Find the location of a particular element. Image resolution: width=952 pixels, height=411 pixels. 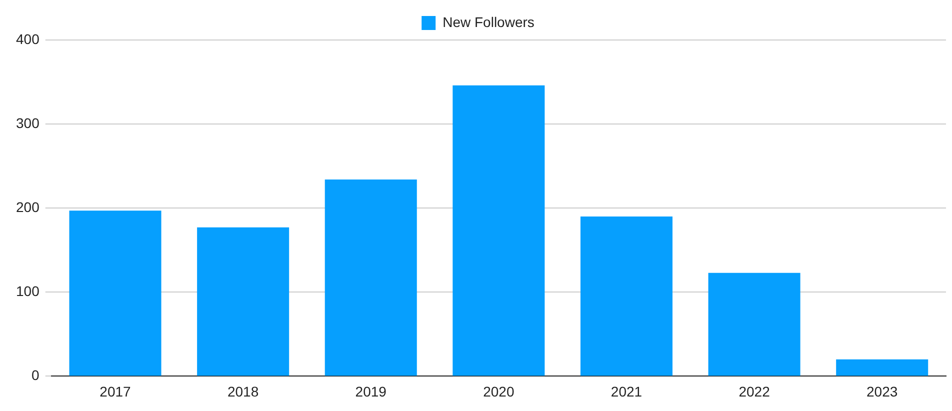

x-tick-label: 2023 is located at coordinates (882, 391).